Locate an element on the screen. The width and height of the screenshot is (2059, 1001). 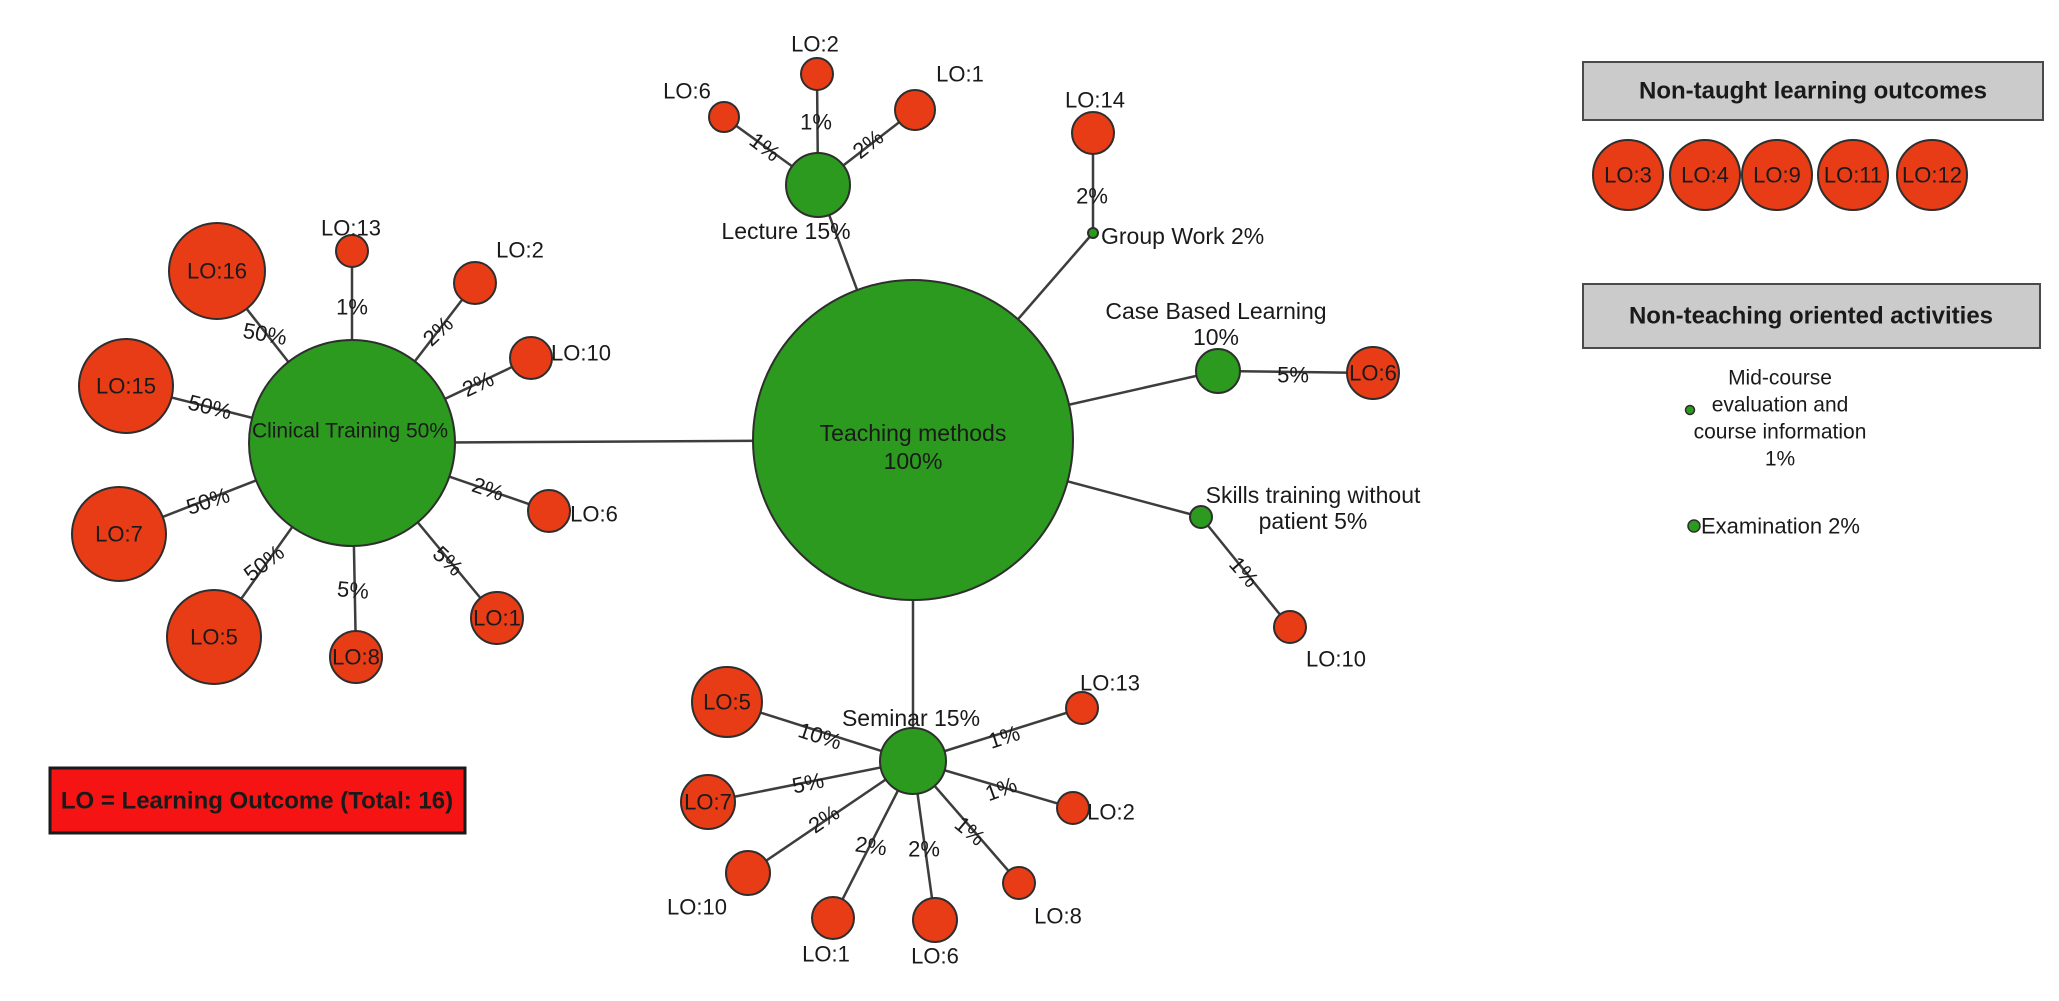
pct-seminar-lo5: 10% is located at coordinates (820, 735).